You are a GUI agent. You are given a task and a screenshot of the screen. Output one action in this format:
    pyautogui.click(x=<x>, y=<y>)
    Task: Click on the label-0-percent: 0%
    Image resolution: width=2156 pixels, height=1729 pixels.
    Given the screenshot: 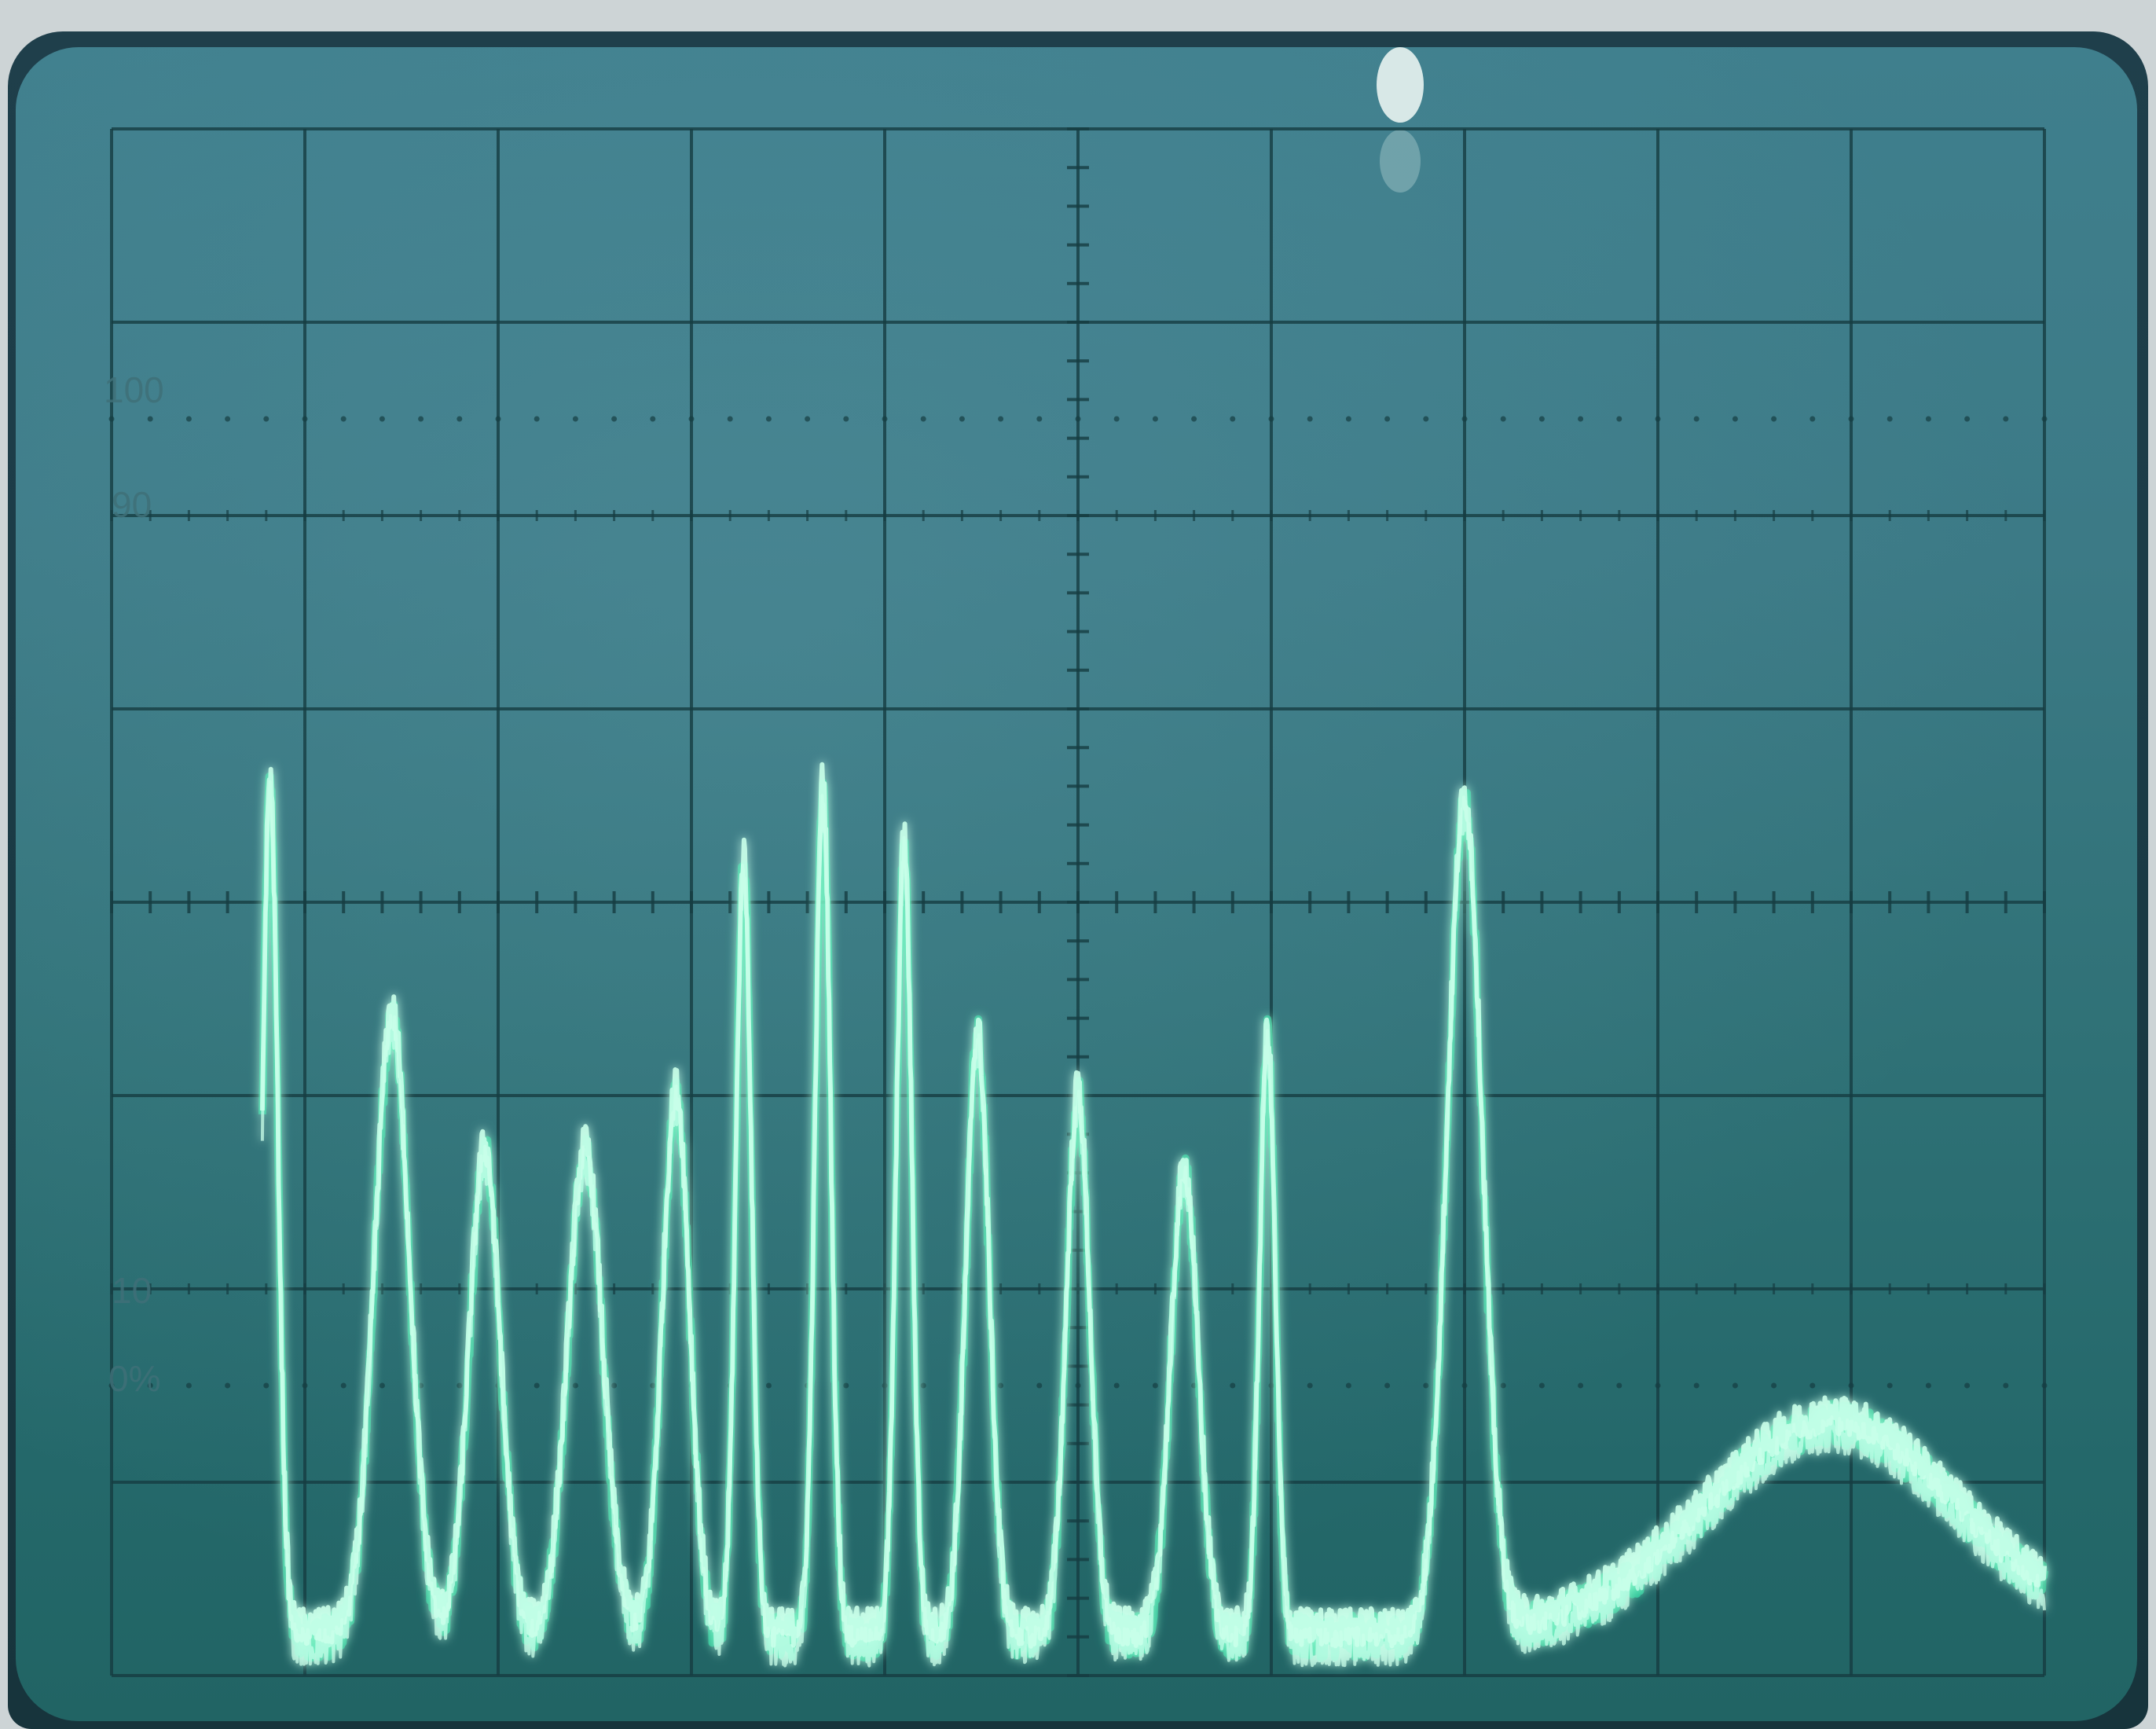 What is the action you would take?
    pyautogui.click(x=134, y=1378)
    